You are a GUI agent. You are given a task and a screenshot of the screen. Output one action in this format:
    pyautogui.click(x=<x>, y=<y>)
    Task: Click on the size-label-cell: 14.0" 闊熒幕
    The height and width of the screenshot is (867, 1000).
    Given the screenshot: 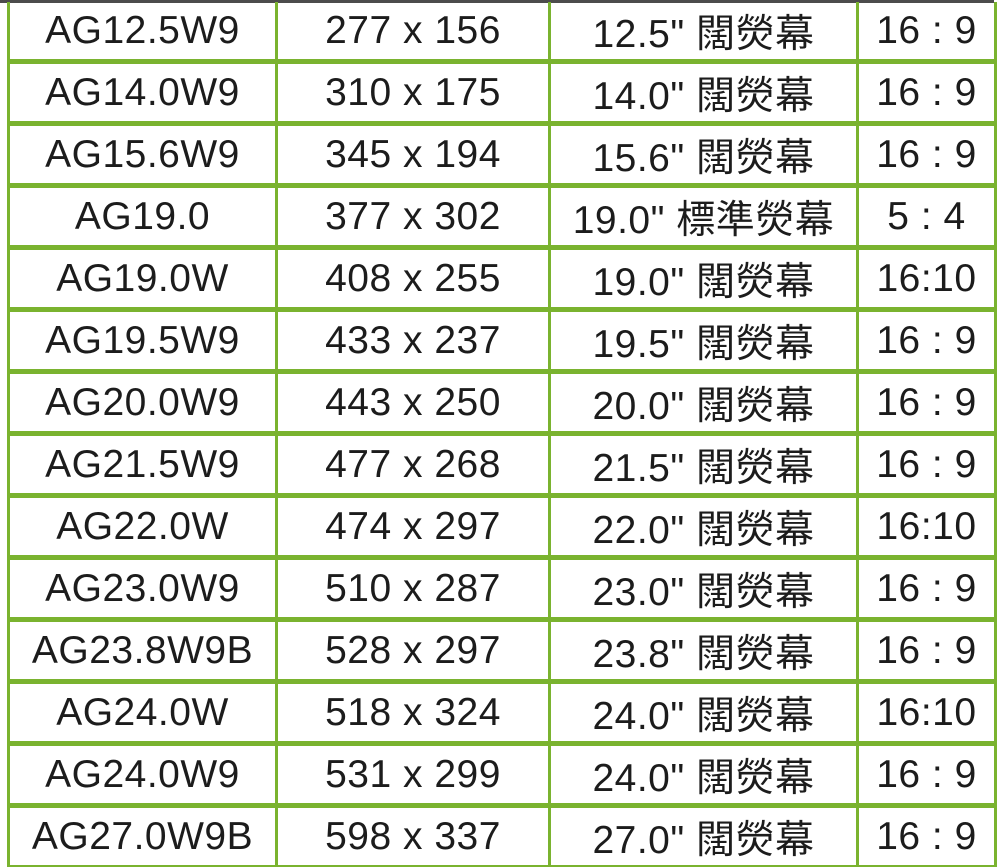 What is the action you would take?
    pyautogui.click(x=703, y=93)
    